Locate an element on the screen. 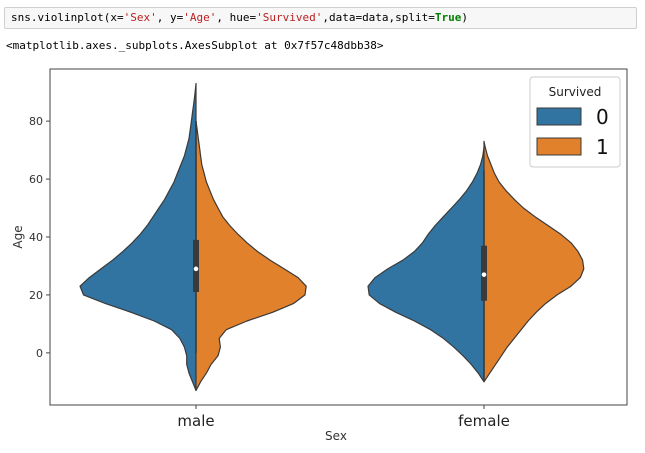  legend-entry-label: 0 is located at coordinates (602, 117).